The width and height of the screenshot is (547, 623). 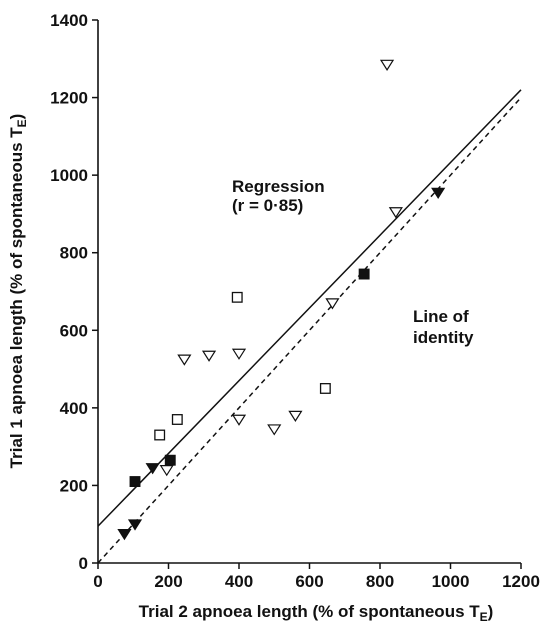 I want to click on y-tick-label: 800, so click(x=74, y=253).